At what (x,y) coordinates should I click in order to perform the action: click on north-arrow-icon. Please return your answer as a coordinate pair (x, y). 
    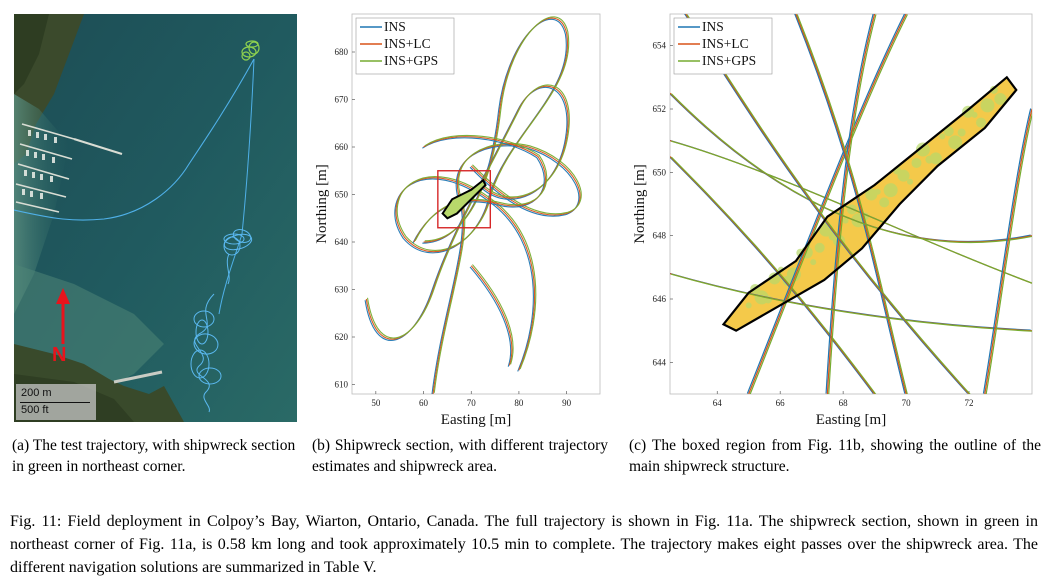
    Looking at the image, I should click on (63, 316).